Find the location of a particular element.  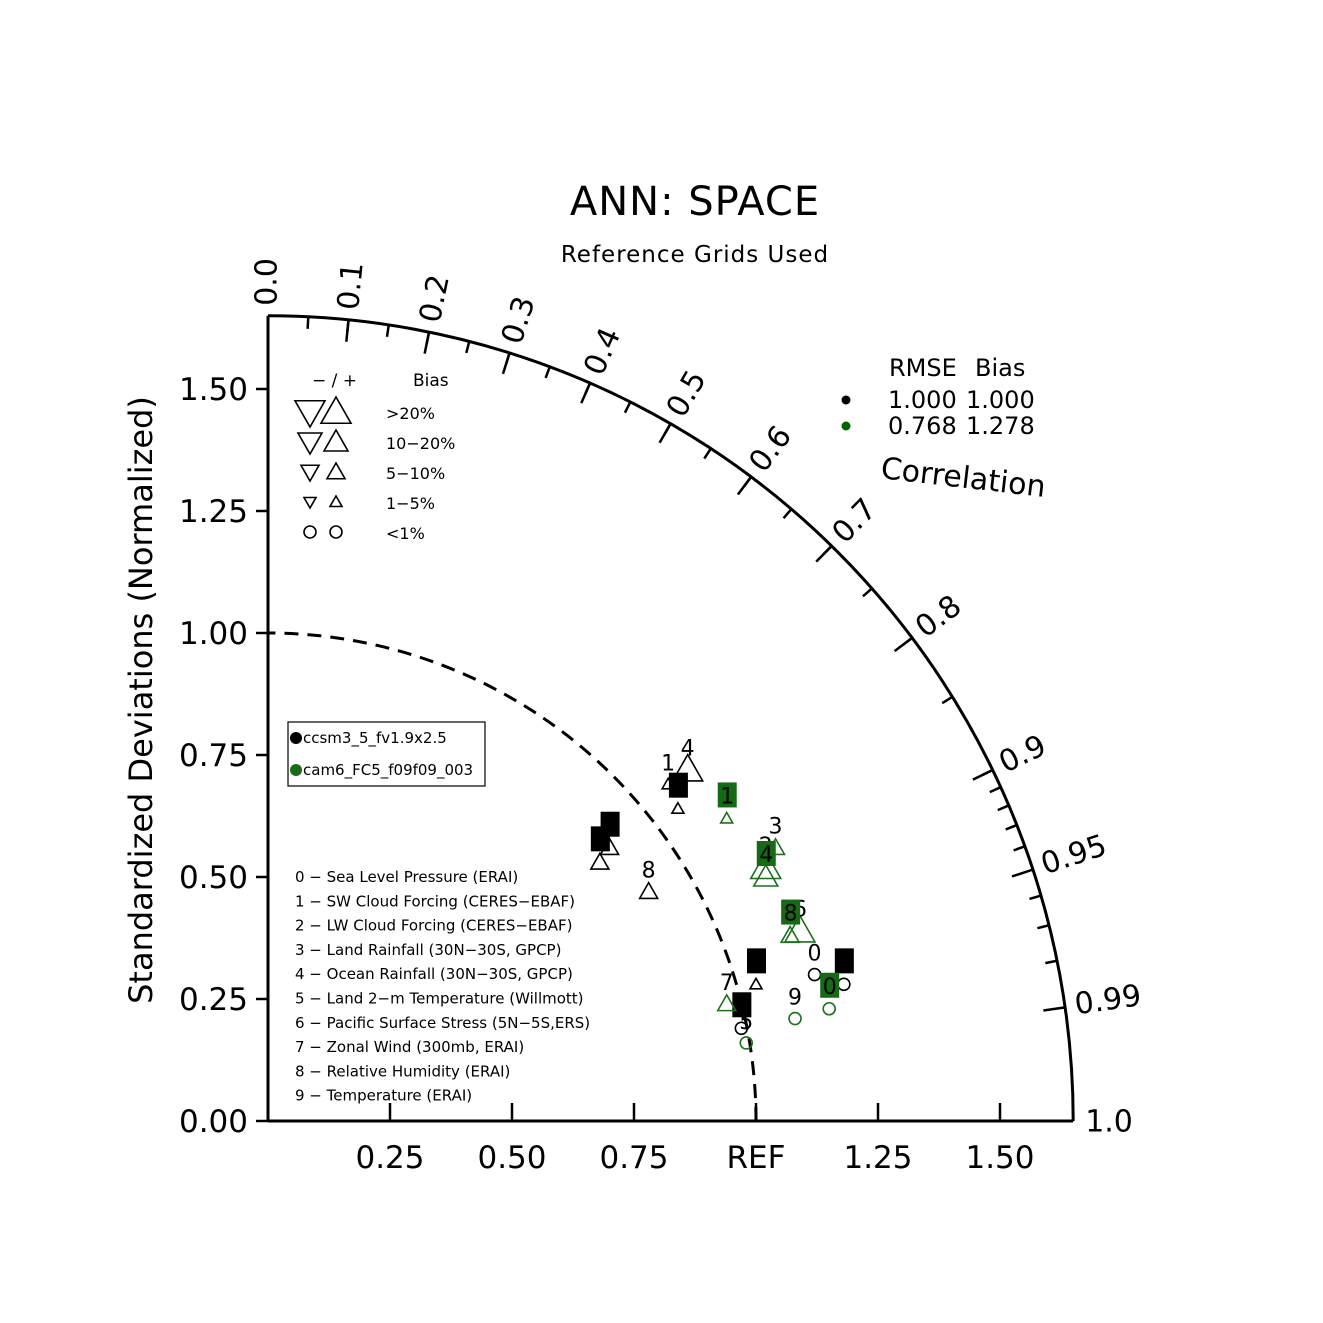

data-point: 2 is located at coordinates (678, 793).